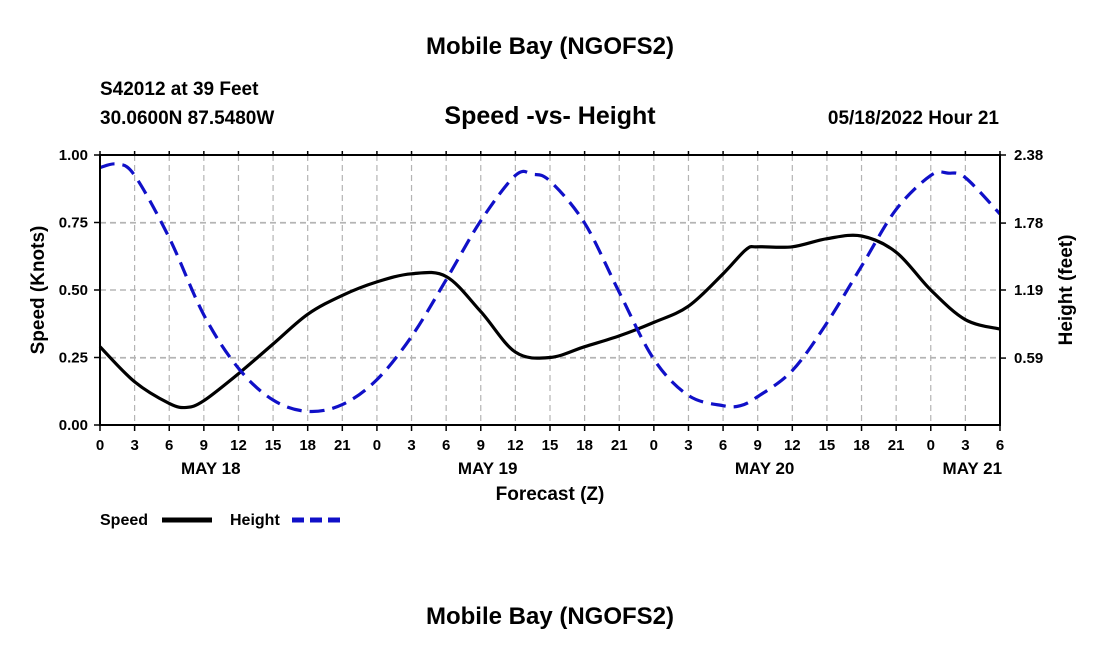 The image size is (1100, 650). I want to click on y2-axis-label: Height (feet), so click(1066, 290).